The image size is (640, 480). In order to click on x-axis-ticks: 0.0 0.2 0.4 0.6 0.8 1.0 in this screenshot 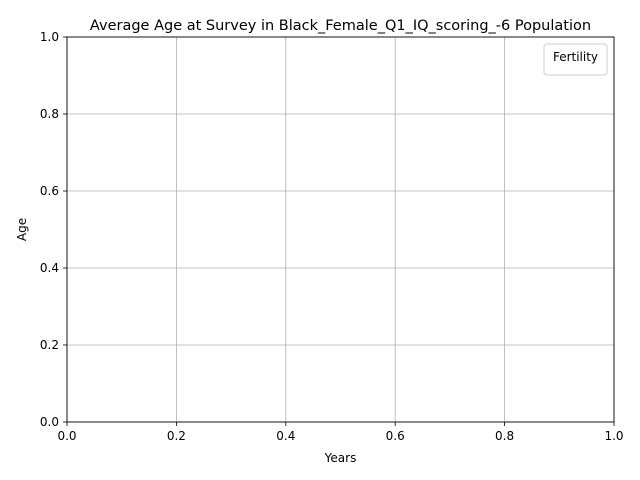, I will do `click(340, 432)`.